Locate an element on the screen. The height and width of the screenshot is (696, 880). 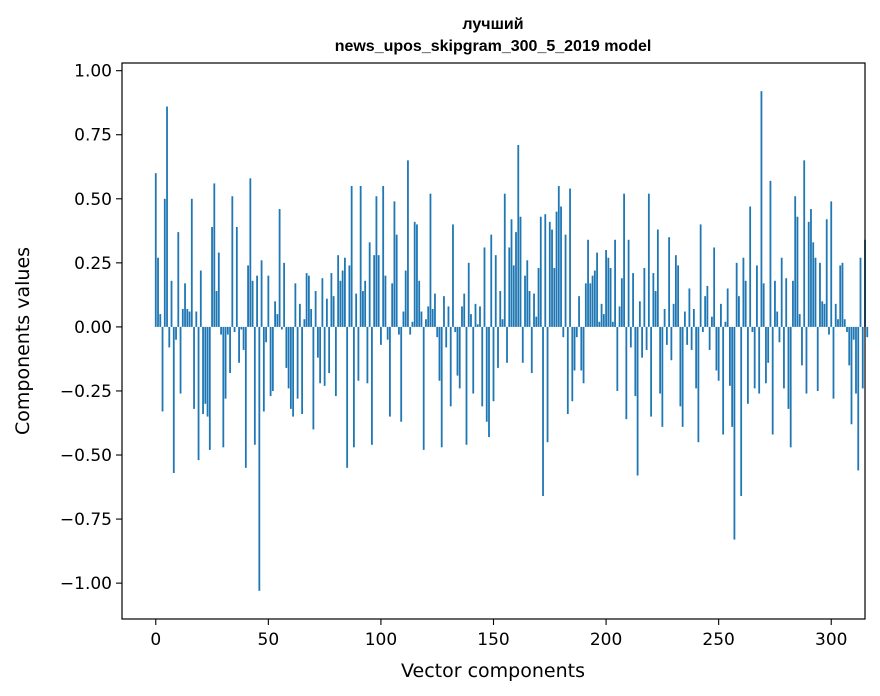
y-tick-label: 0.50 is located at coordinates (93, 200).